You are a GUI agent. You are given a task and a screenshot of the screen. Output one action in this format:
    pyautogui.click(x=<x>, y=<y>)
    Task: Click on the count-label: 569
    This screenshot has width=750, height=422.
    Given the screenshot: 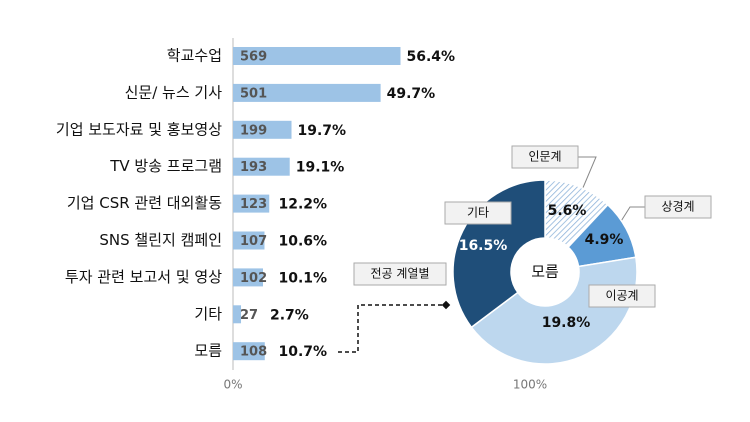 What is the action you would take?
    pyautogui.click(x=253, y=57)
    